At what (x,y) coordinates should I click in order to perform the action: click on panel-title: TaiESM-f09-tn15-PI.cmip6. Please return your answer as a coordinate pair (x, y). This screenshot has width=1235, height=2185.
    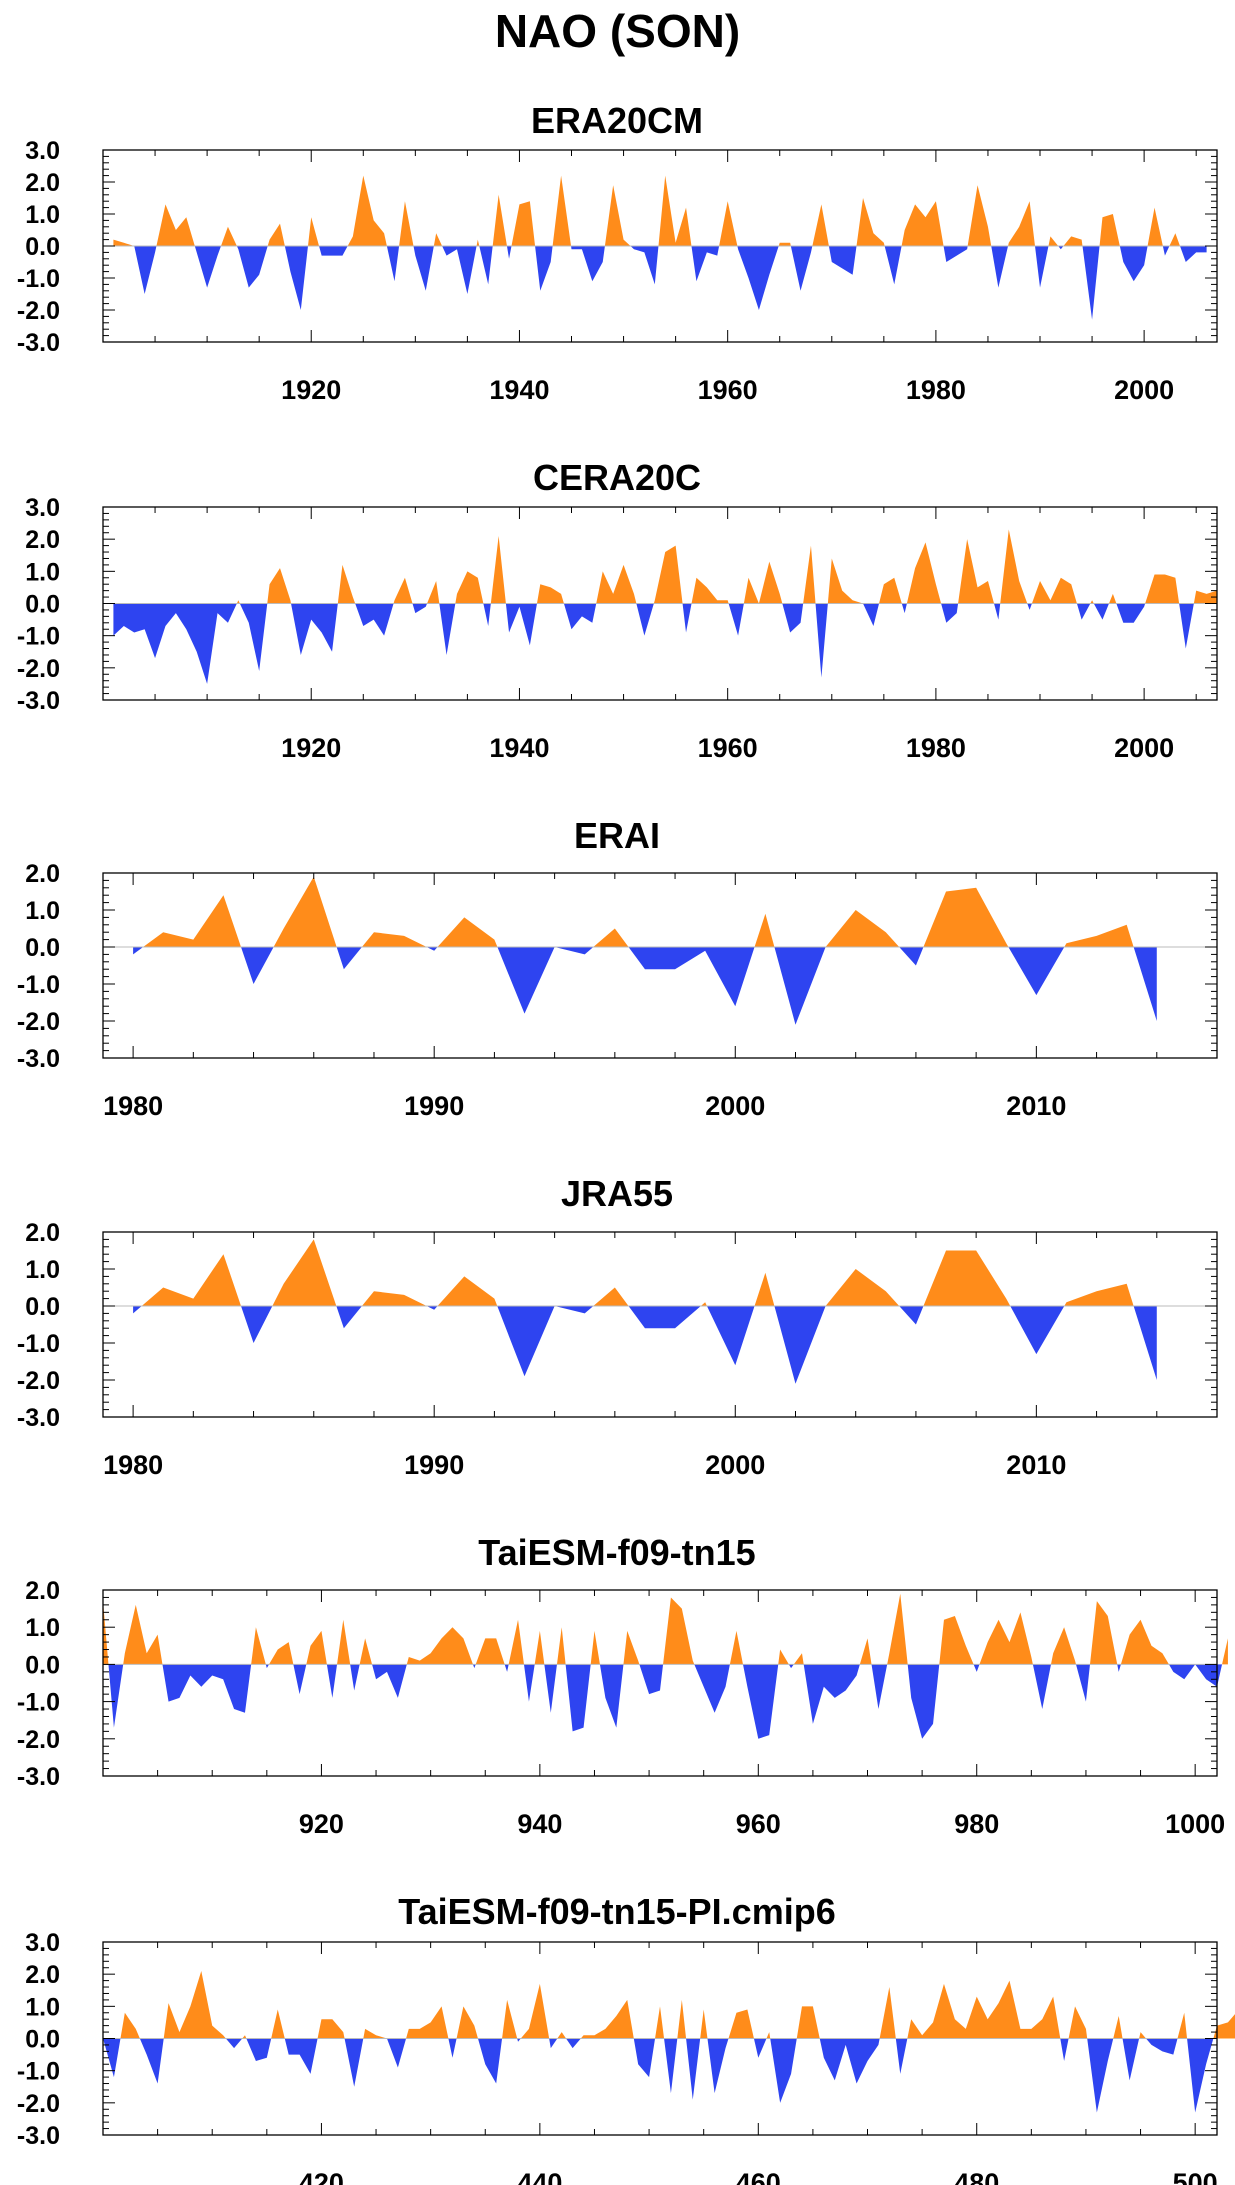
    Looking at the image, I should click on (616, 1911).